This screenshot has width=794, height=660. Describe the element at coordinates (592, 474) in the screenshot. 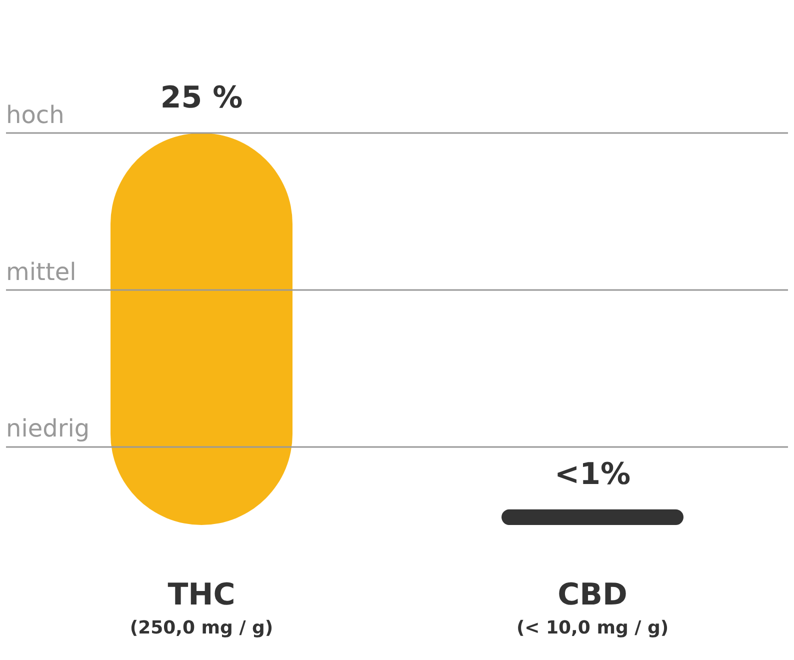

I see `data-label: <1%` at that location.